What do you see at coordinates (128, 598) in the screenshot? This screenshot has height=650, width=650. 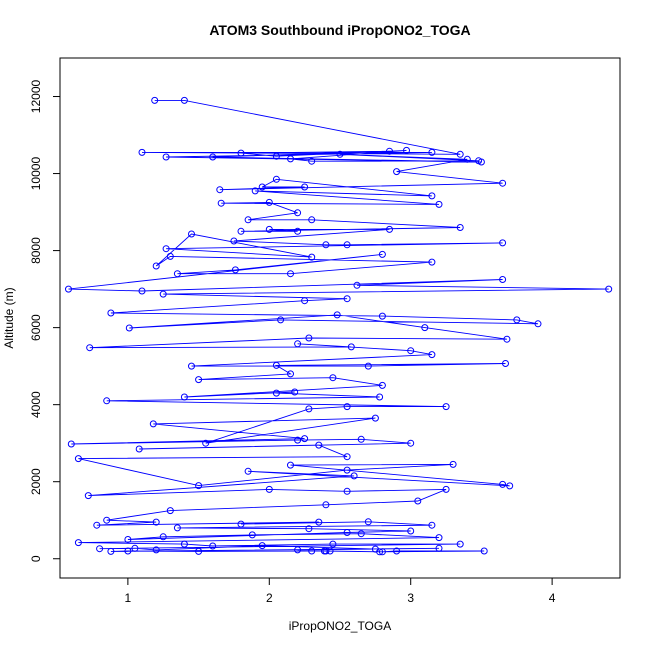 I see `x-tick-label: 1` at bounding box center [128, 598].